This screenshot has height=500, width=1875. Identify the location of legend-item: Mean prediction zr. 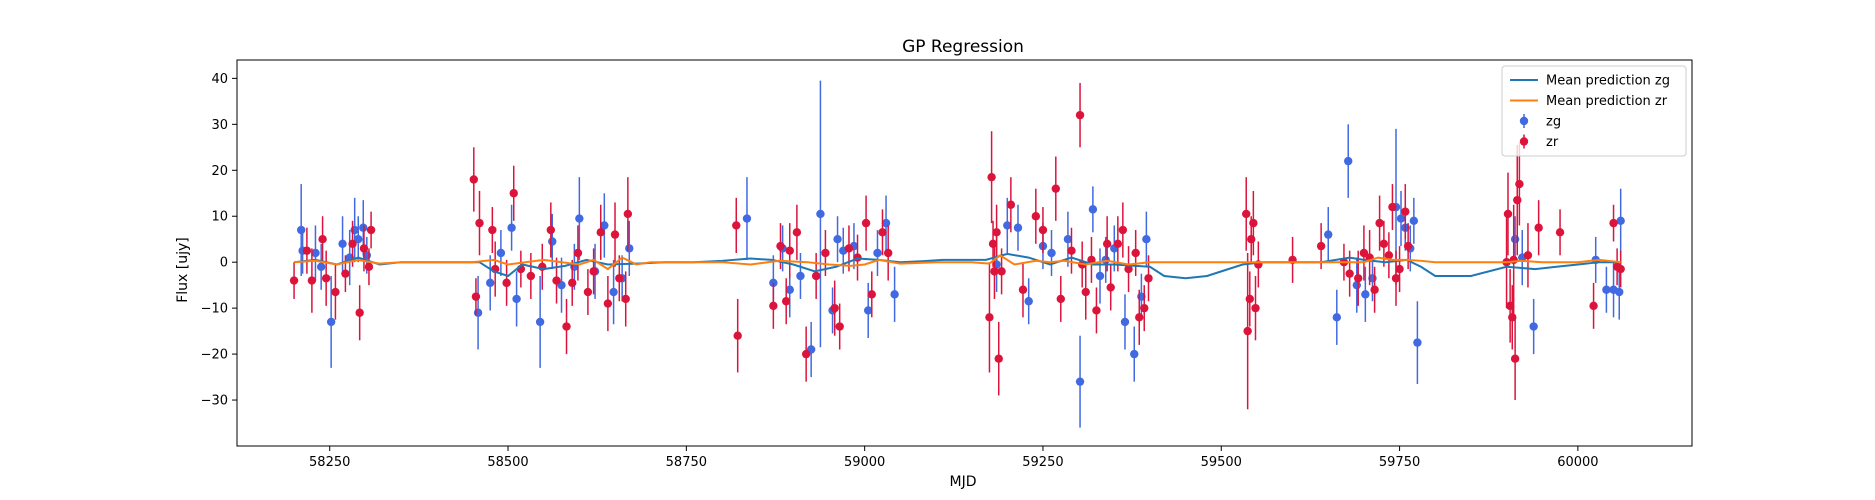
(1589, 101).